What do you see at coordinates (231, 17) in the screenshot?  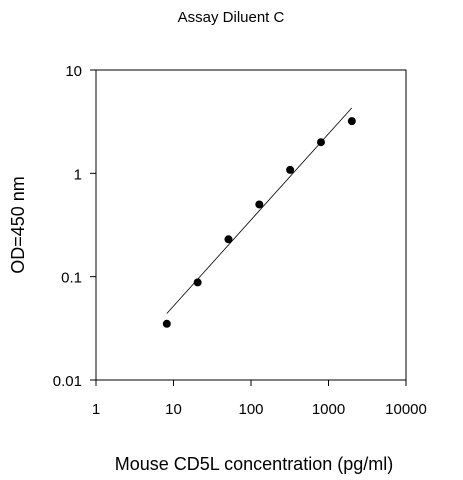 I see `chart-title: Assay Diluent C` at bounding box center [231, 17].